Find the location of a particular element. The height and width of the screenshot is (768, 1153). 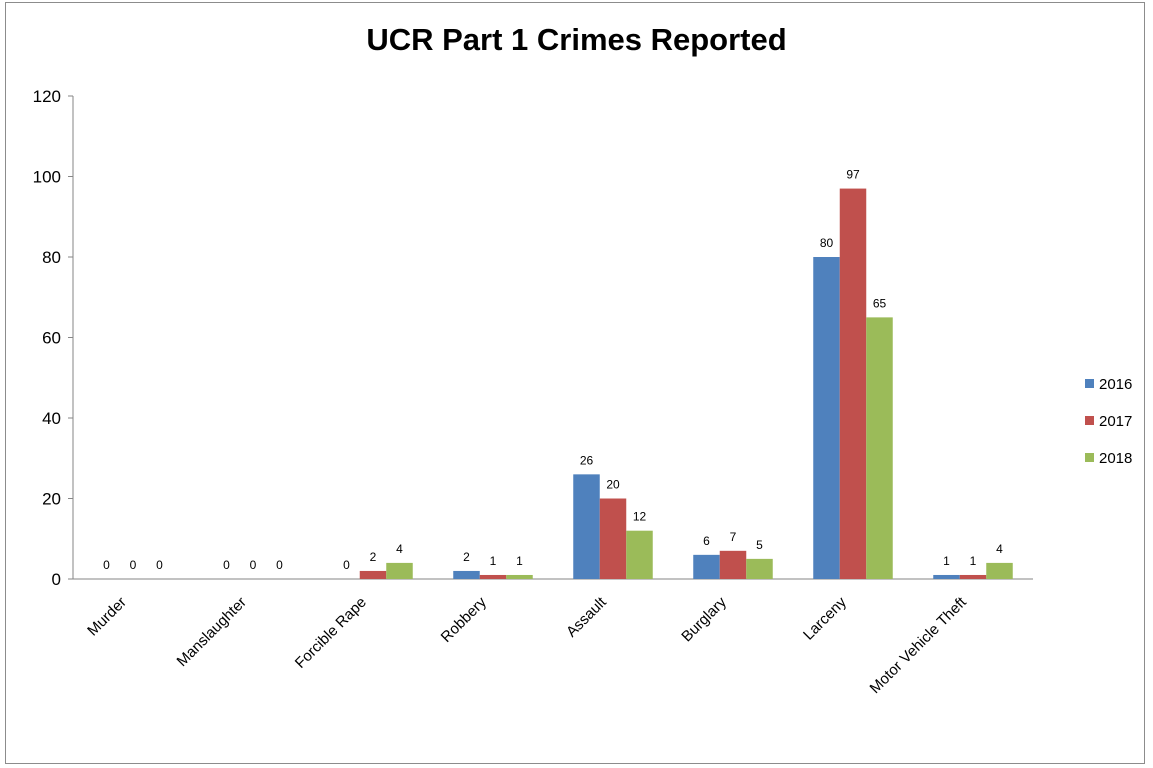

data-label: 97 is located at coordinates (853, 175).